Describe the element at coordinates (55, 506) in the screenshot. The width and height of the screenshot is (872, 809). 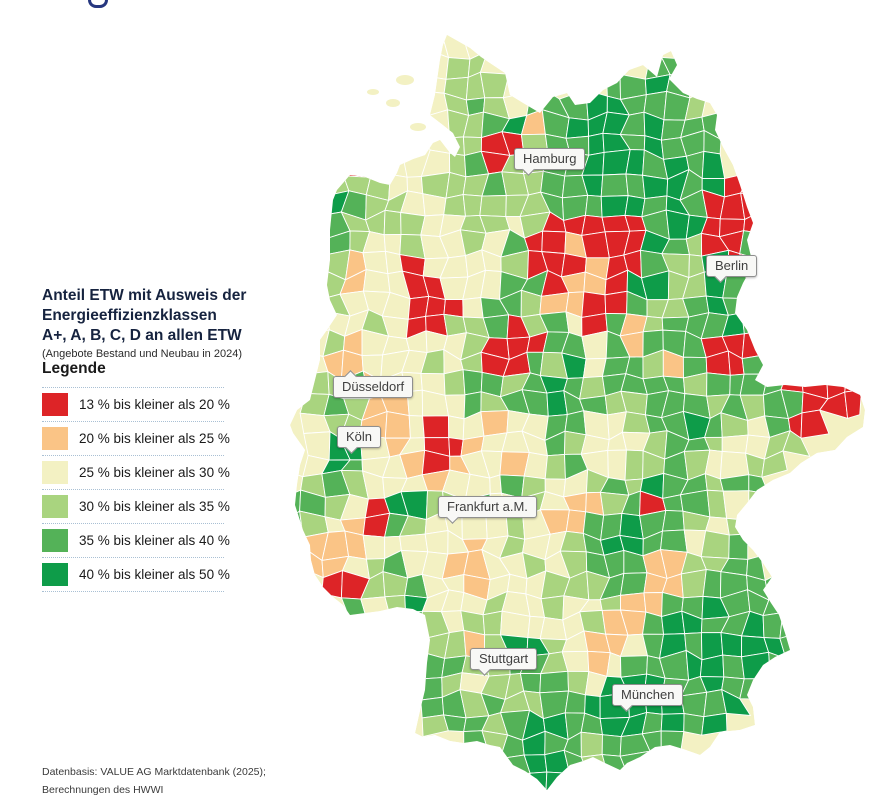
I see `legend-swatch-lightgreen` at that location.